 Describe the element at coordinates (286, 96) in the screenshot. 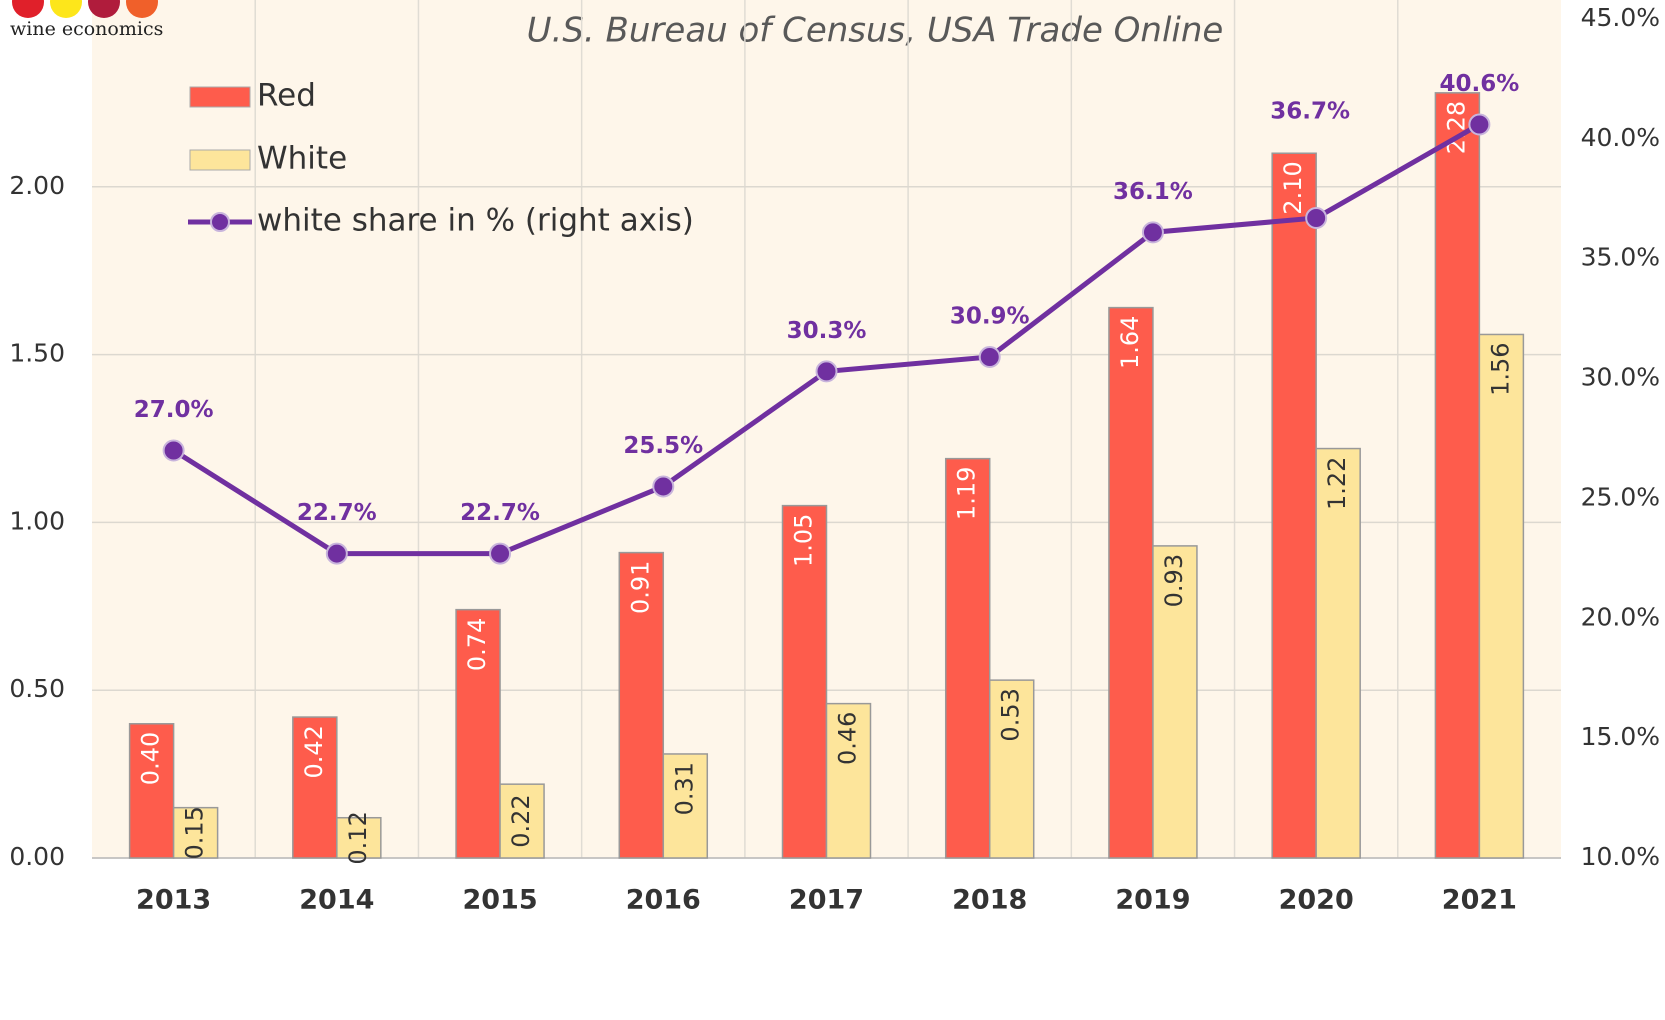

I see `legend-label: Red` at that location.